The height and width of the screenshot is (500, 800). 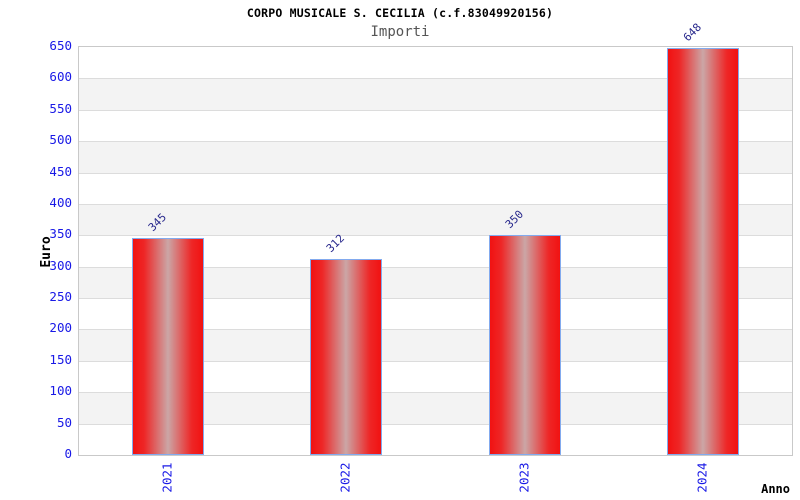 What do you see at coordinates (60, 140) in the screenshot?
I see `y-tick-label: 500` at bounding box center [60, 140].